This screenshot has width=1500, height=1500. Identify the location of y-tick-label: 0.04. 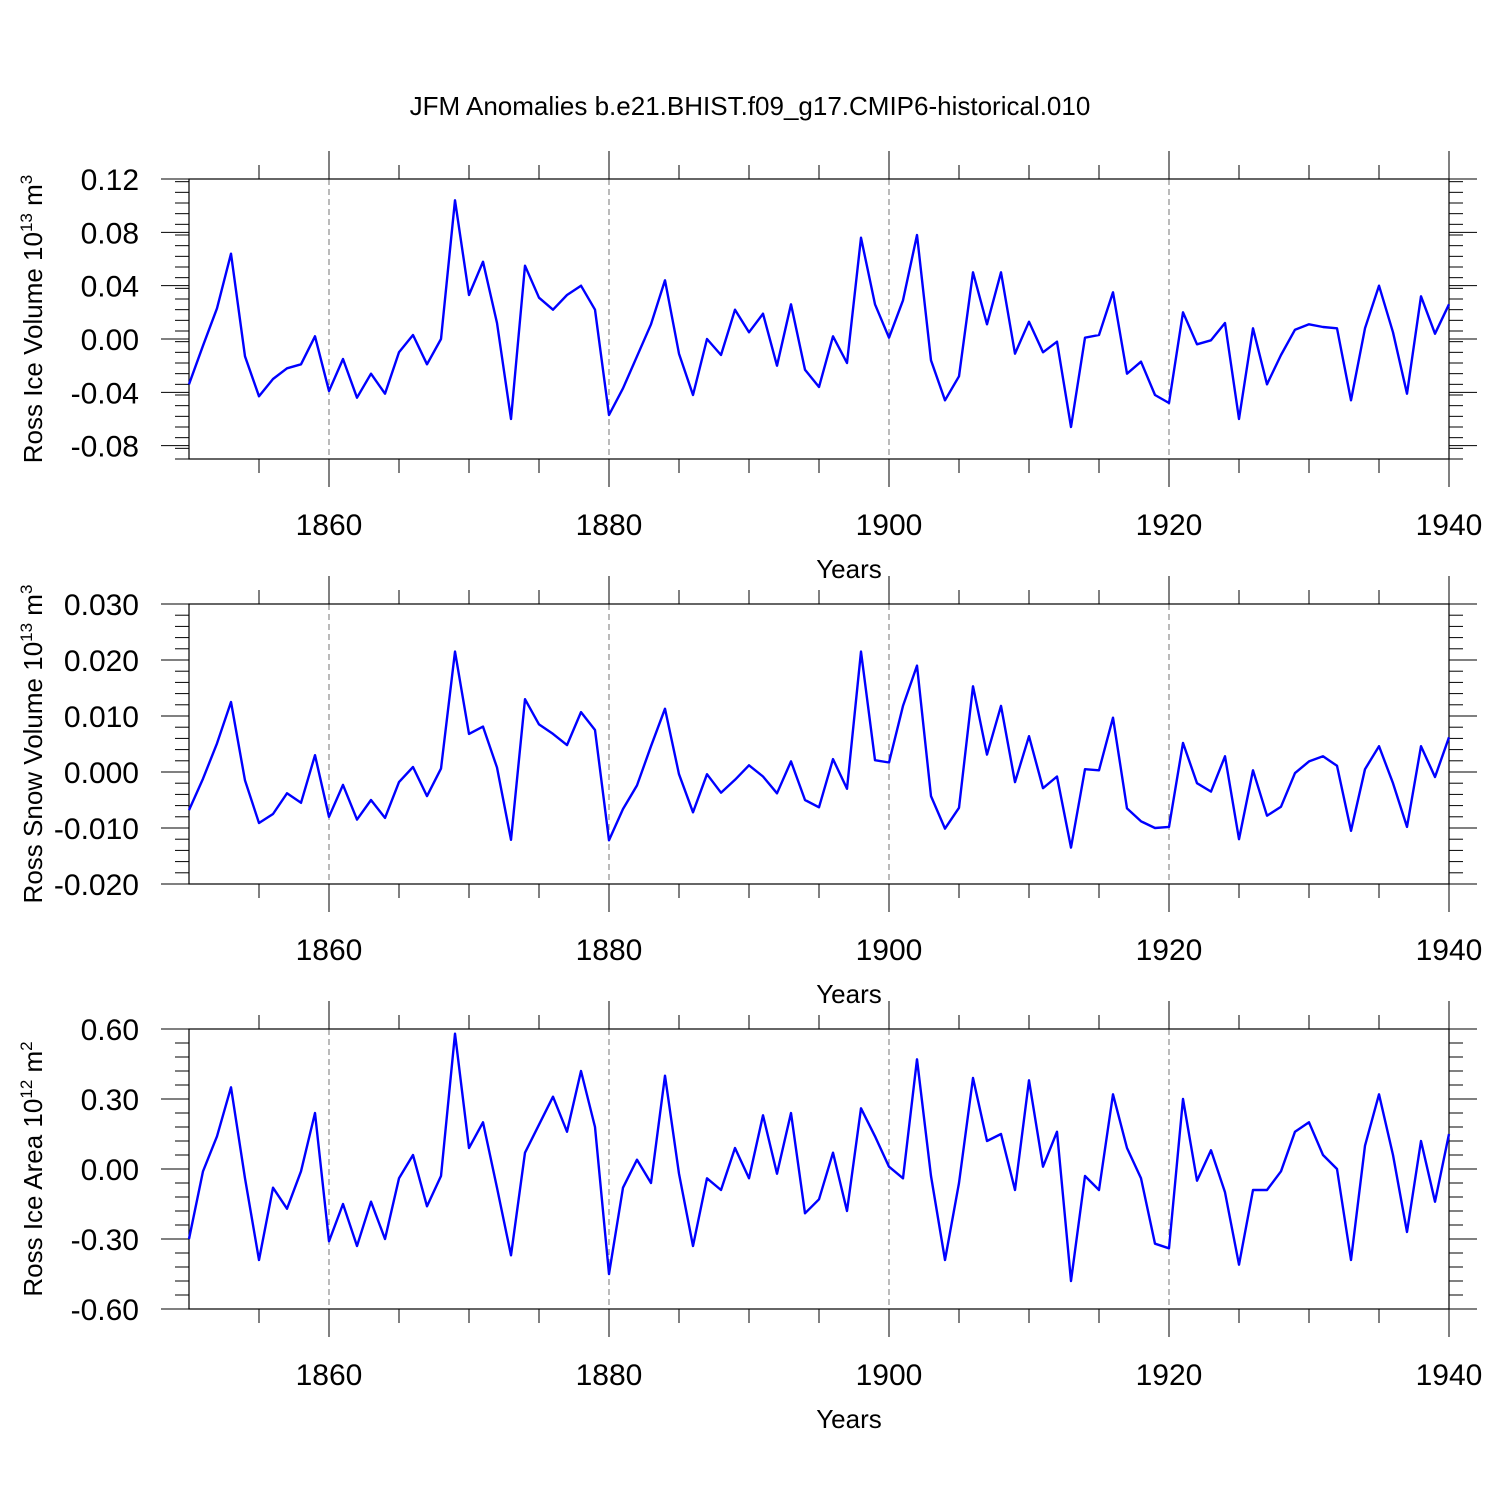
(110, 287).